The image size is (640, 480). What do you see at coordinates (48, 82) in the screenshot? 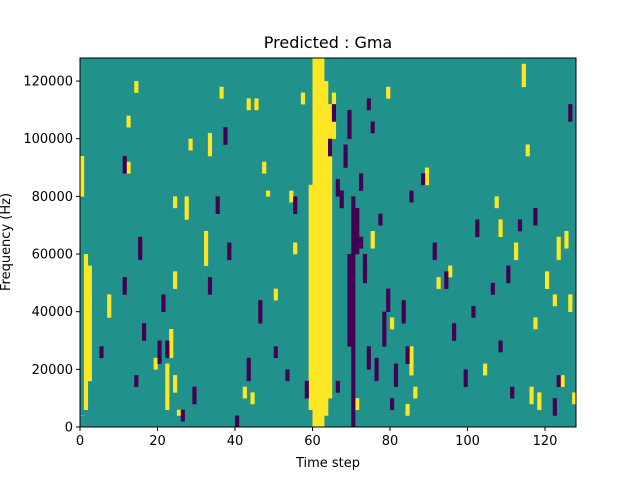
I see `y-tick-label: 120000` at bounding box center [48, 82].